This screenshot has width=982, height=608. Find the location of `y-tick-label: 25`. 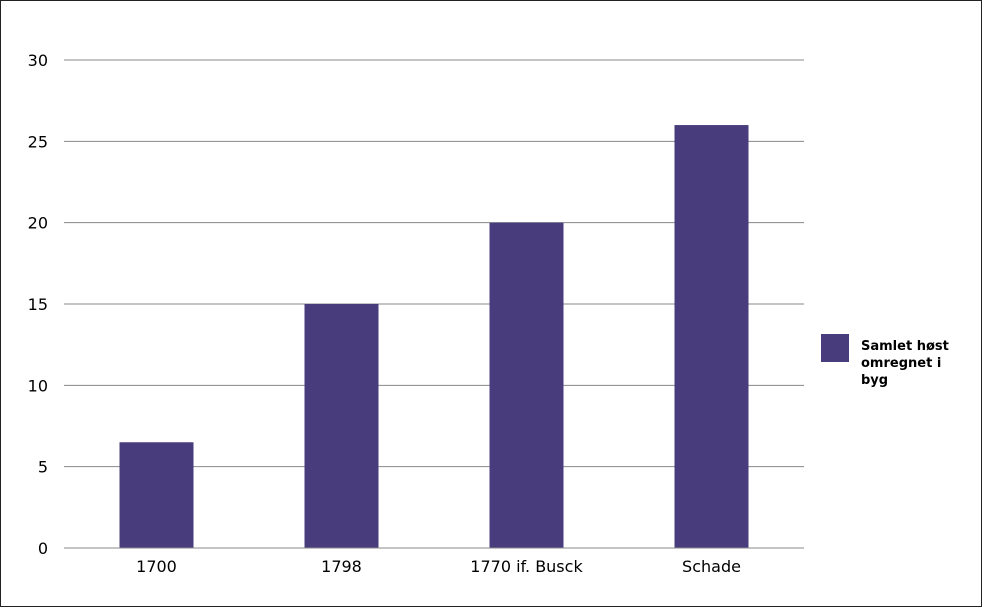

y-tick-label: 25 is located at coordinates (38, 141).